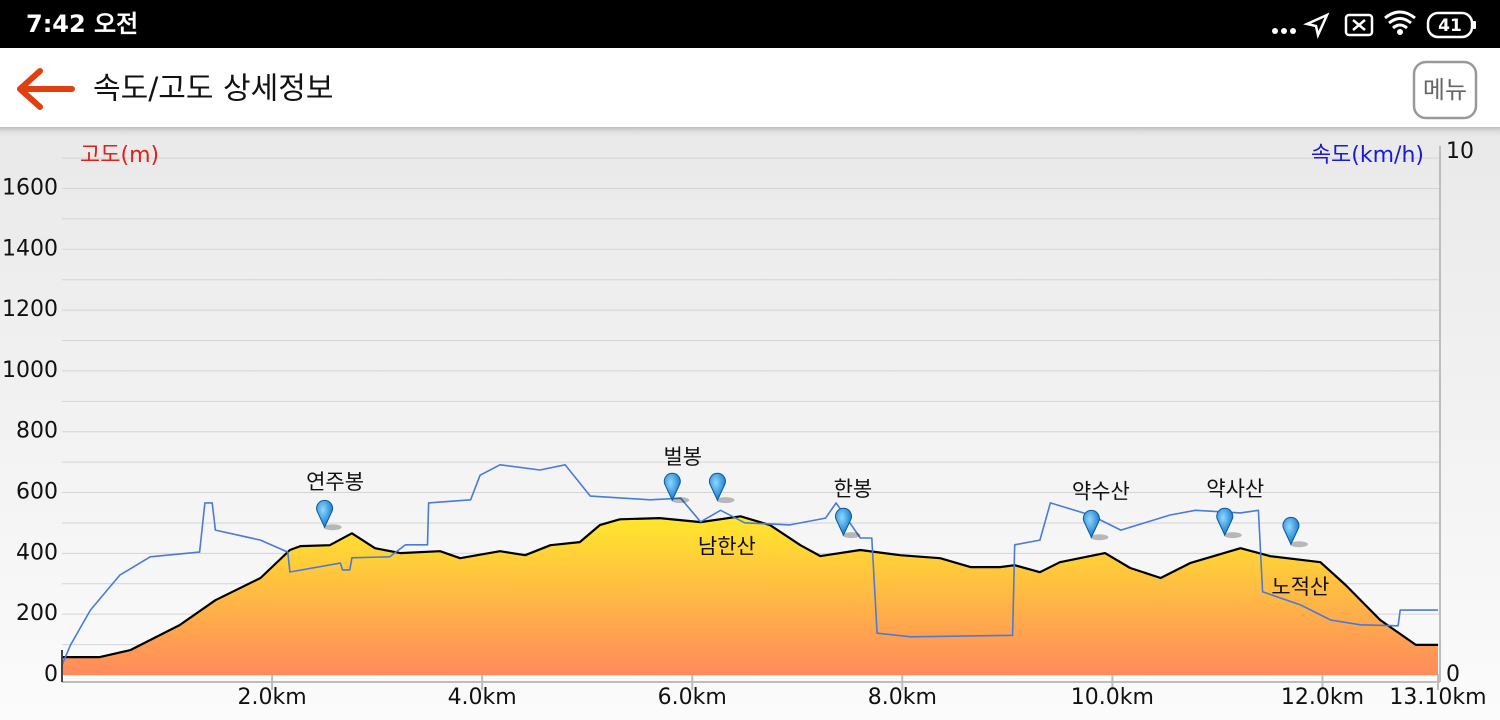 Image resolution: width=1500 pixels, height=720 pixels. What do you see at coordinates (1450, 26) in the screenshot?
I see `battery-level: 41` at bounding box center [1450, 26].